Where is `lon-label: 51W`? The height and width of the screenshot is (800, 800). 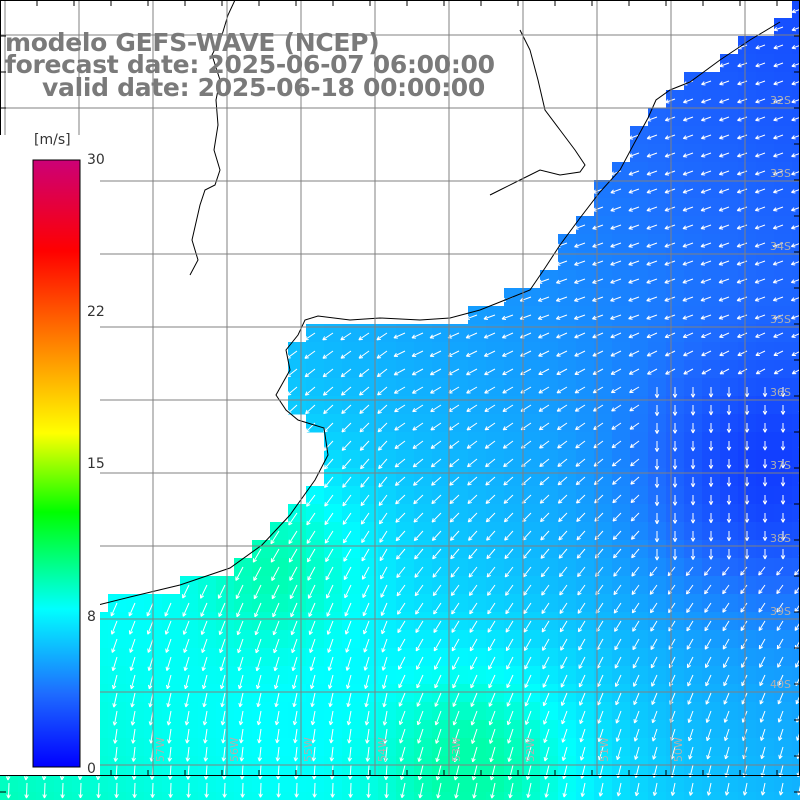
lon-label: 51W is located at coordinates (604, 749).